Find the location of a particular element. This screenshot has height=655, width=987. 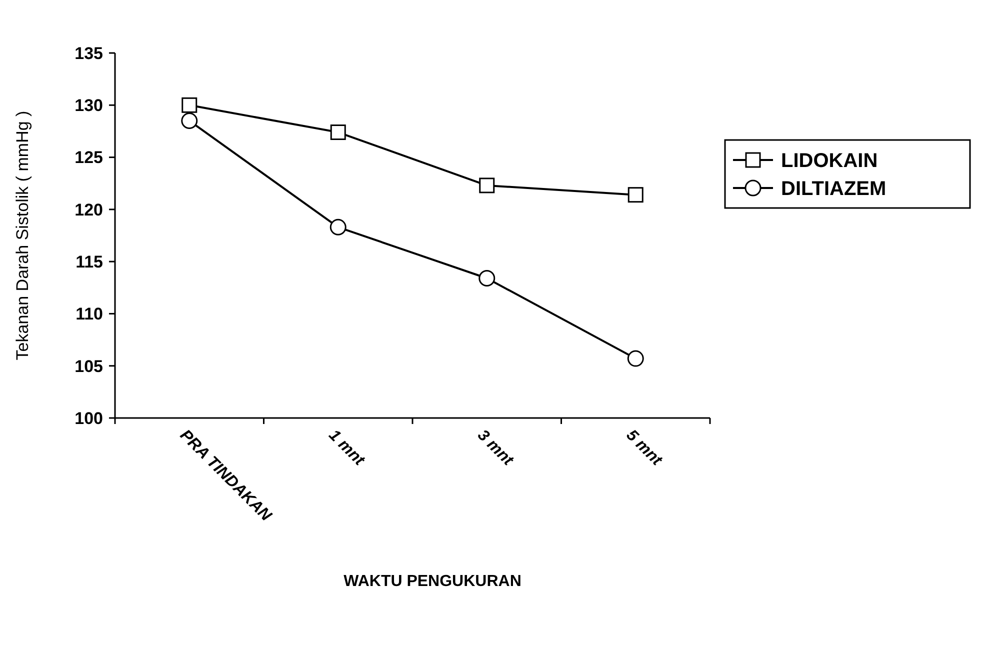

y-tick-label: 105 is located at coordinates (88, 366).